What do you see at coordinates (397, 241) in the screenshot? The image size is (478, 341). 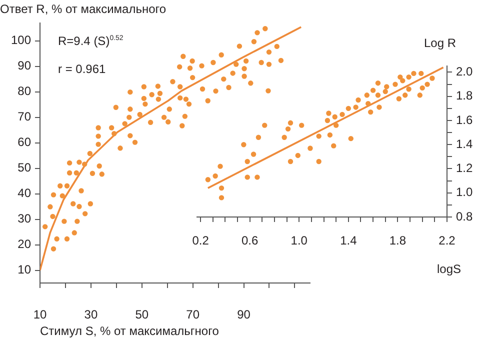 I see `x-tick-label: 1.8` at bounding box center [397, 241].